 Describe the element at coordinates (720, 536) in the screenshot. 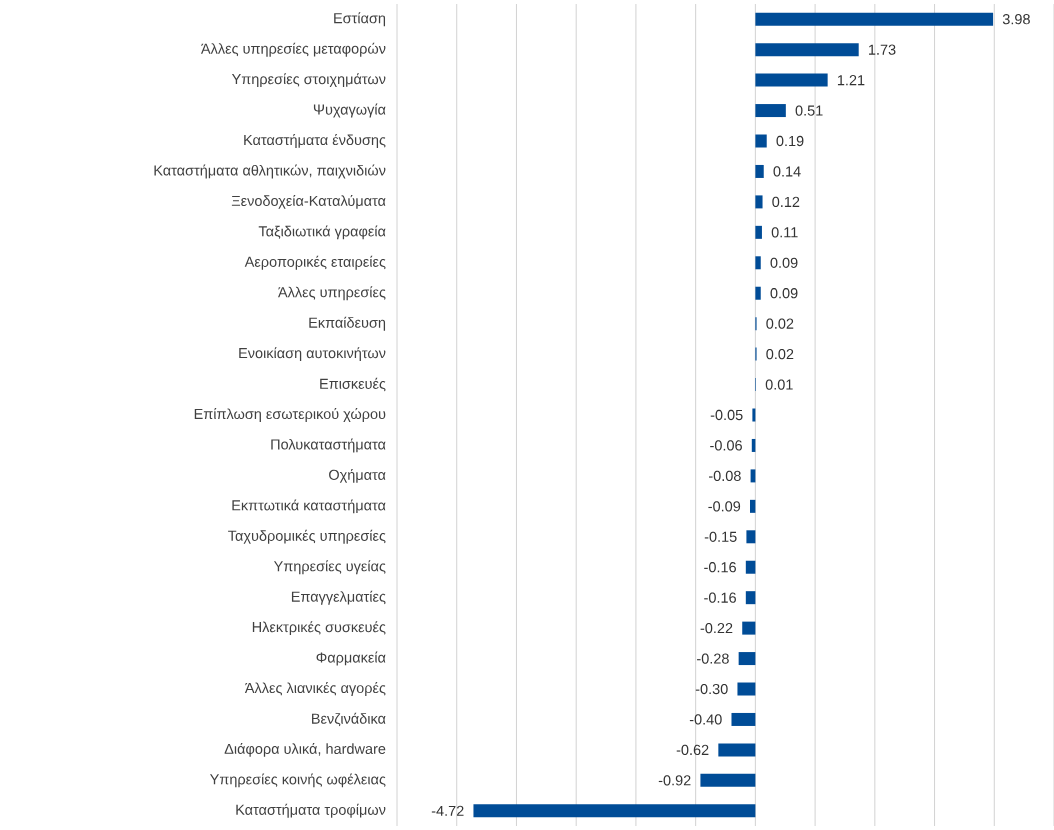

I see `data-label: -0.15` at that location.